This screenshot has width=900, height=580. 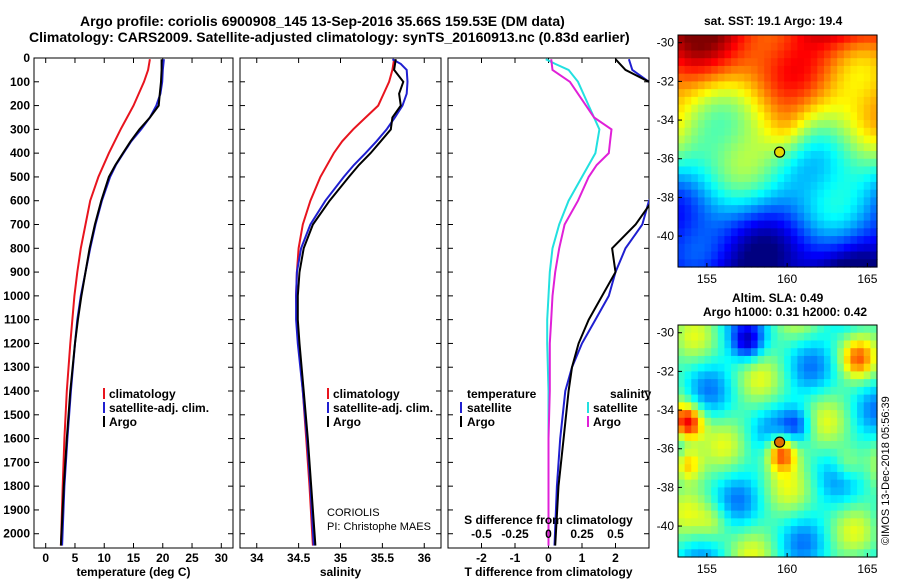 What do you see at coordinates (666, 371) in the screenshot?
I see `map-lat-label: -32` at bounding box center [666, 371].